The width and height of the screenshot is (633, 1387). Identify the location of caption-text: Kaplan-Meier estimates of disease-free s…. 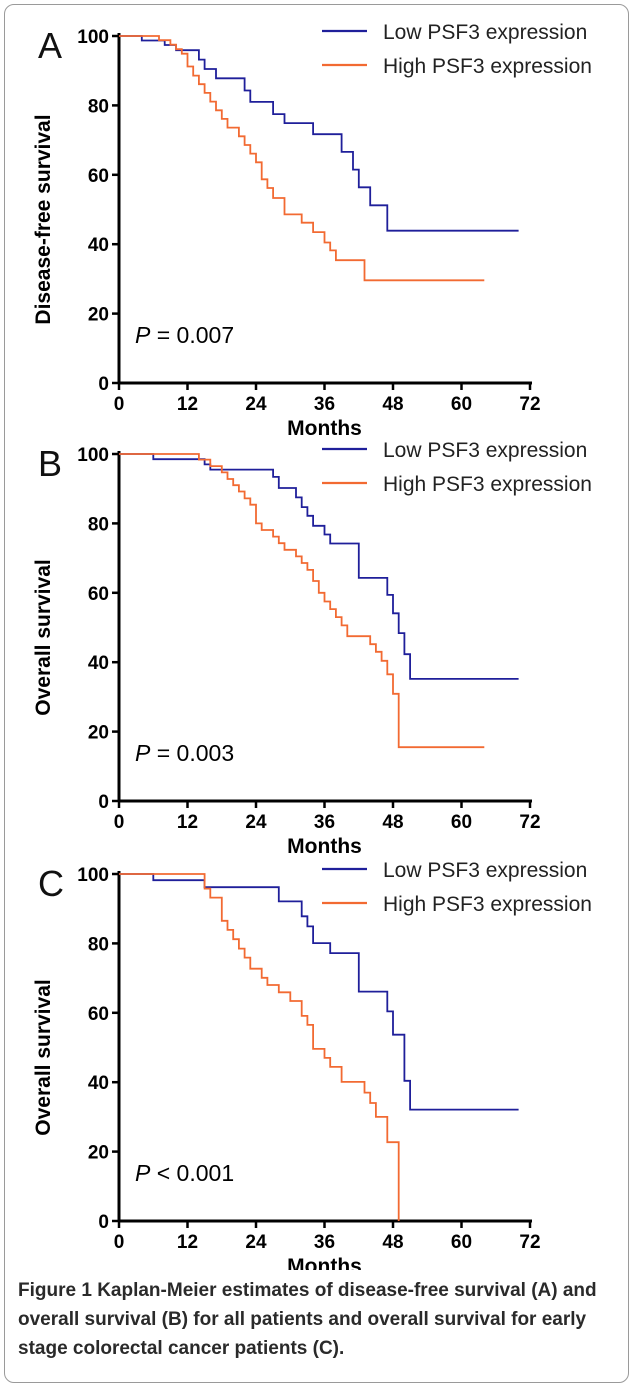
(307, 1319).